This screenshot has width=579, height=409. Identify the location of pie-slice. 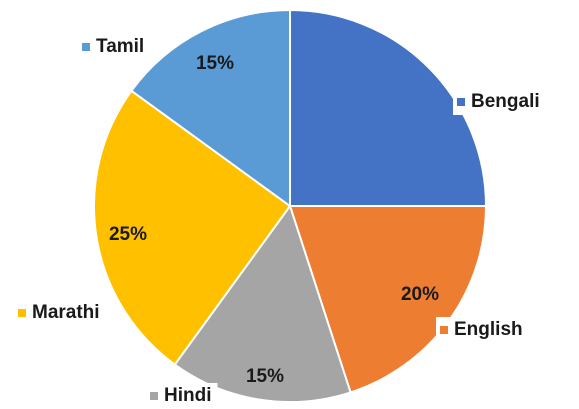
(210, 108).